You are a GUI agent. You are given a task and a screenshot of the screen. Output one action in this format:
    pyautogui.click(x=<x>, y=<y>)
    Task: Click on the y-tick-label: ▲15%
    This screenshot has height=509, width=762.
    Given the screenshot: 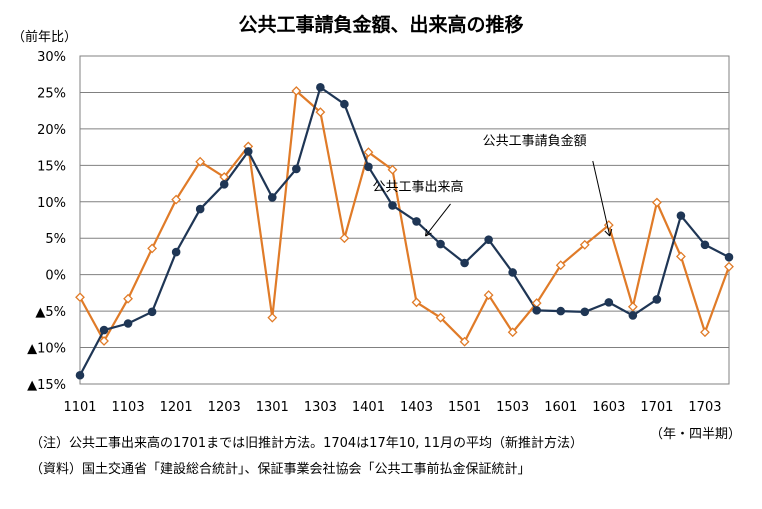 What is the action you would take?
    pyautogui.click(x=46, y=385)
    